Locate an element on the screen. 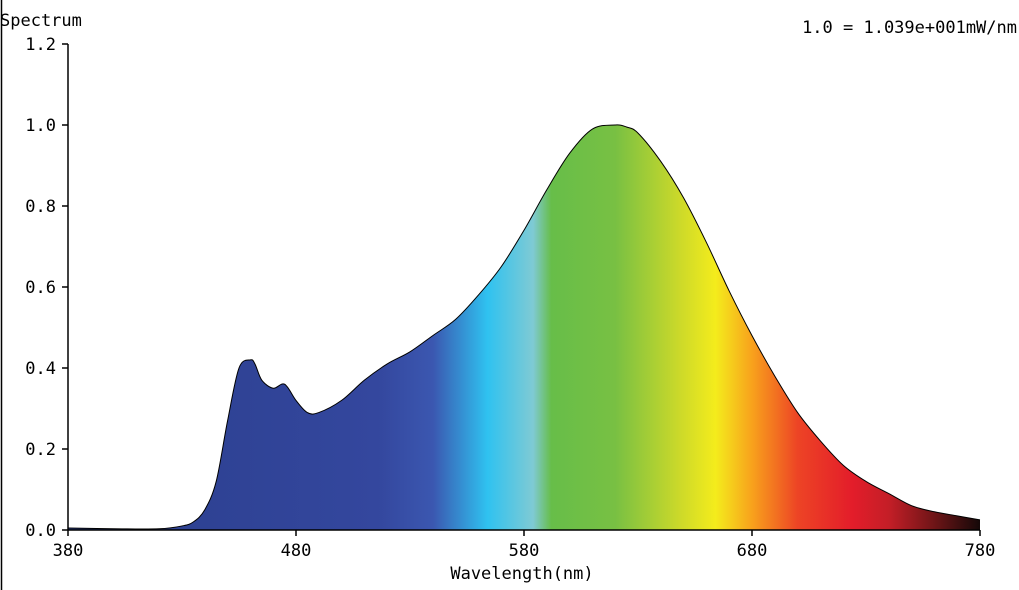 Image resolution: width=1019 pixels, height=590 pixels. y-tick-label: 0.0 is located at coordinates (40, 531).